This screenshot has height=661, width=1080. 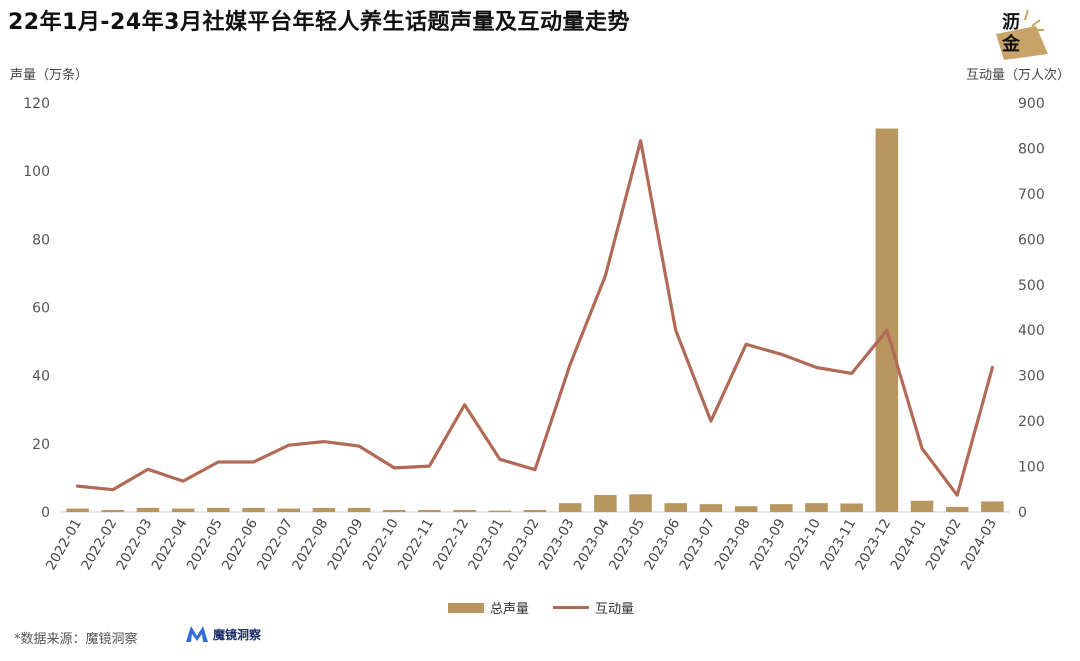 What do you see at coordinates (1031, 331) in the screenshot?
I see `right-tick-label: 400` at bounding box center [1031, 331].